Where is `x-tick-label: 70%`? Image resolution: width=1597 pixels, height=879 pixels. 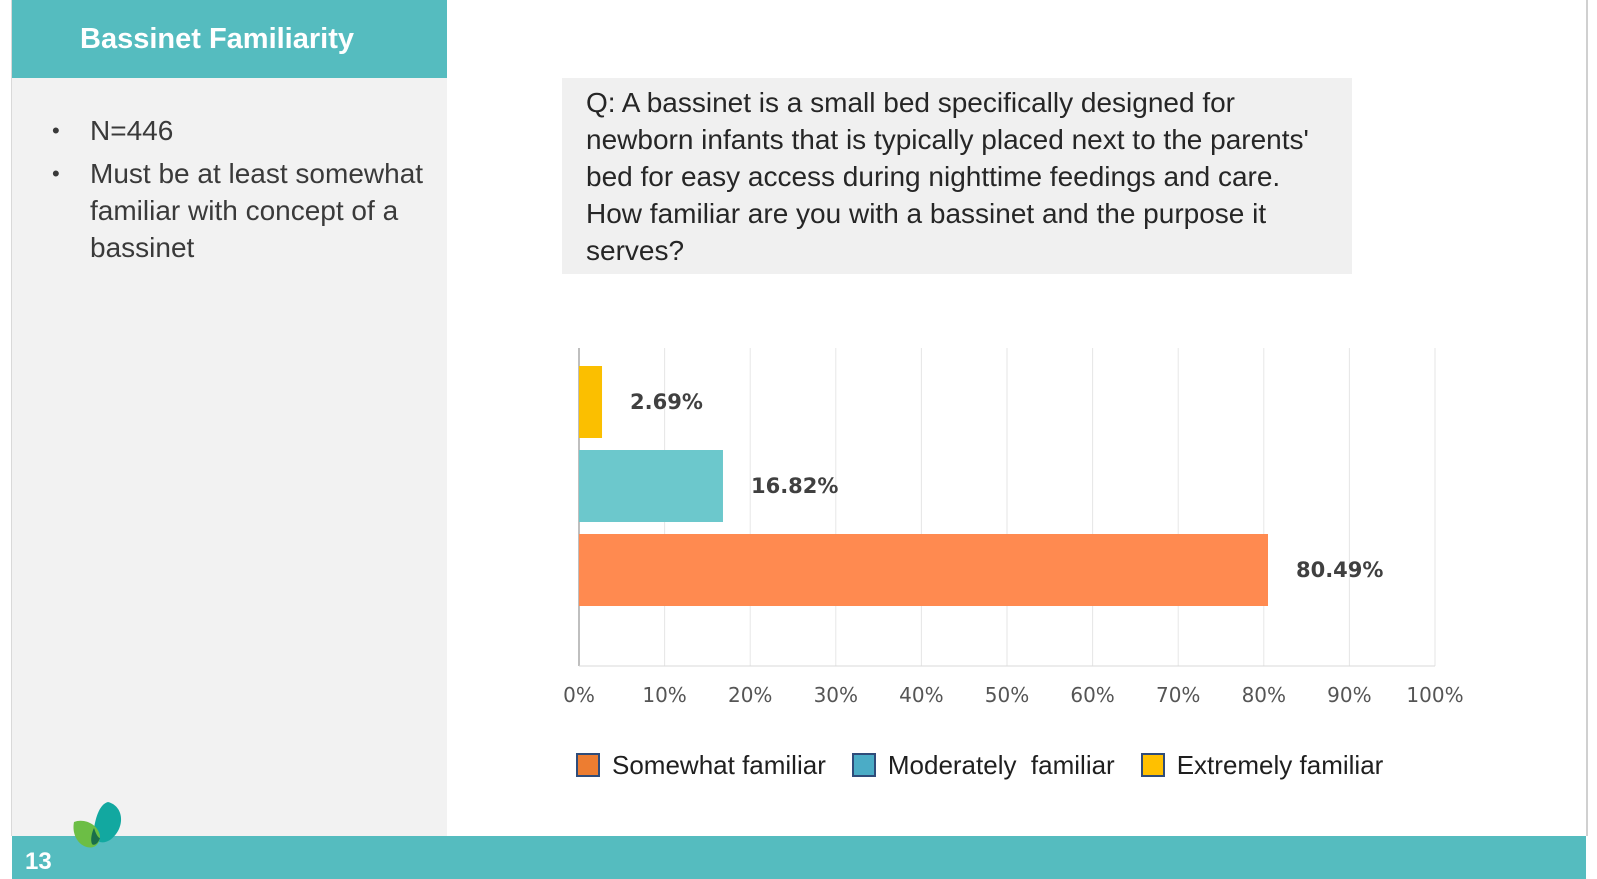 x-tick-label: 70% is located at coordinates (1178, 695).